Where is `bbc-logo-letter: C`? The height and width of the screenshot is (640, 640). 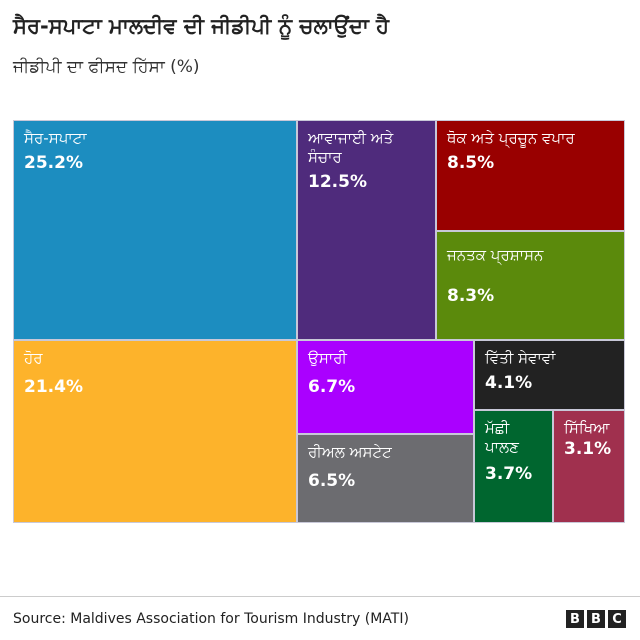 bbc-logo-letter: C is located at coordinates (617, 619).